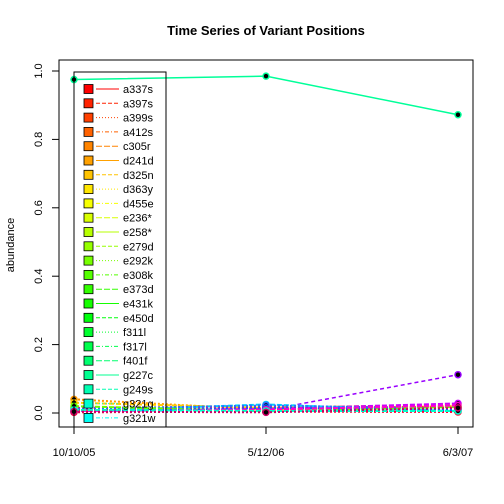  I want to click on legend-label: d363y, so click(138, 190).